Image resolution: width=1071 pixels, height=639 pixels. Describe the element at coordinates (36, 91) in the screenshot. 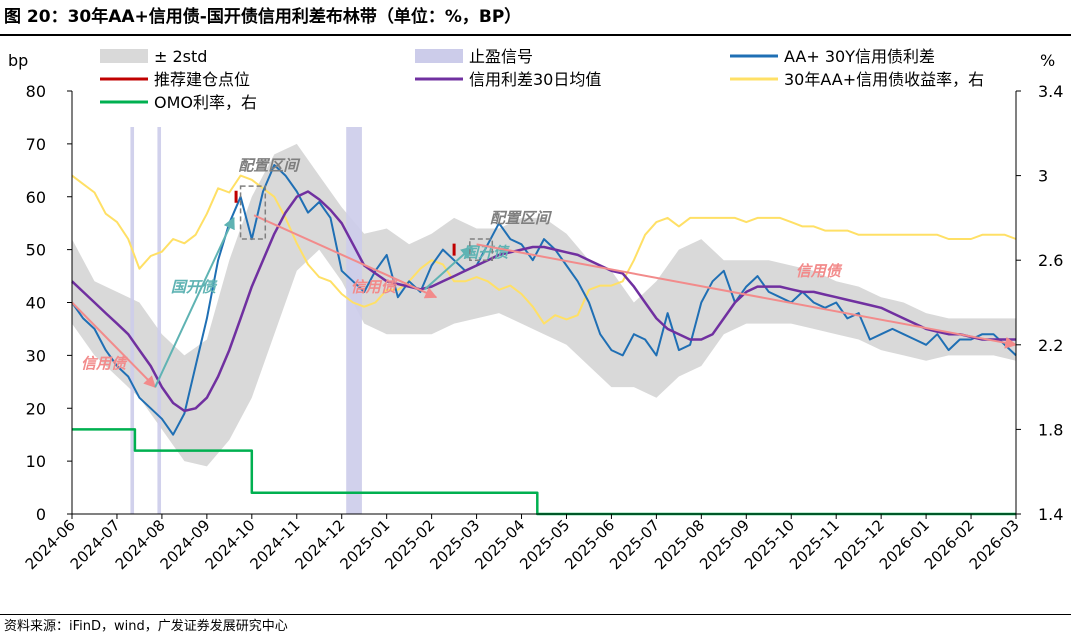

I see `left-tick-label-8: 80` at that location.